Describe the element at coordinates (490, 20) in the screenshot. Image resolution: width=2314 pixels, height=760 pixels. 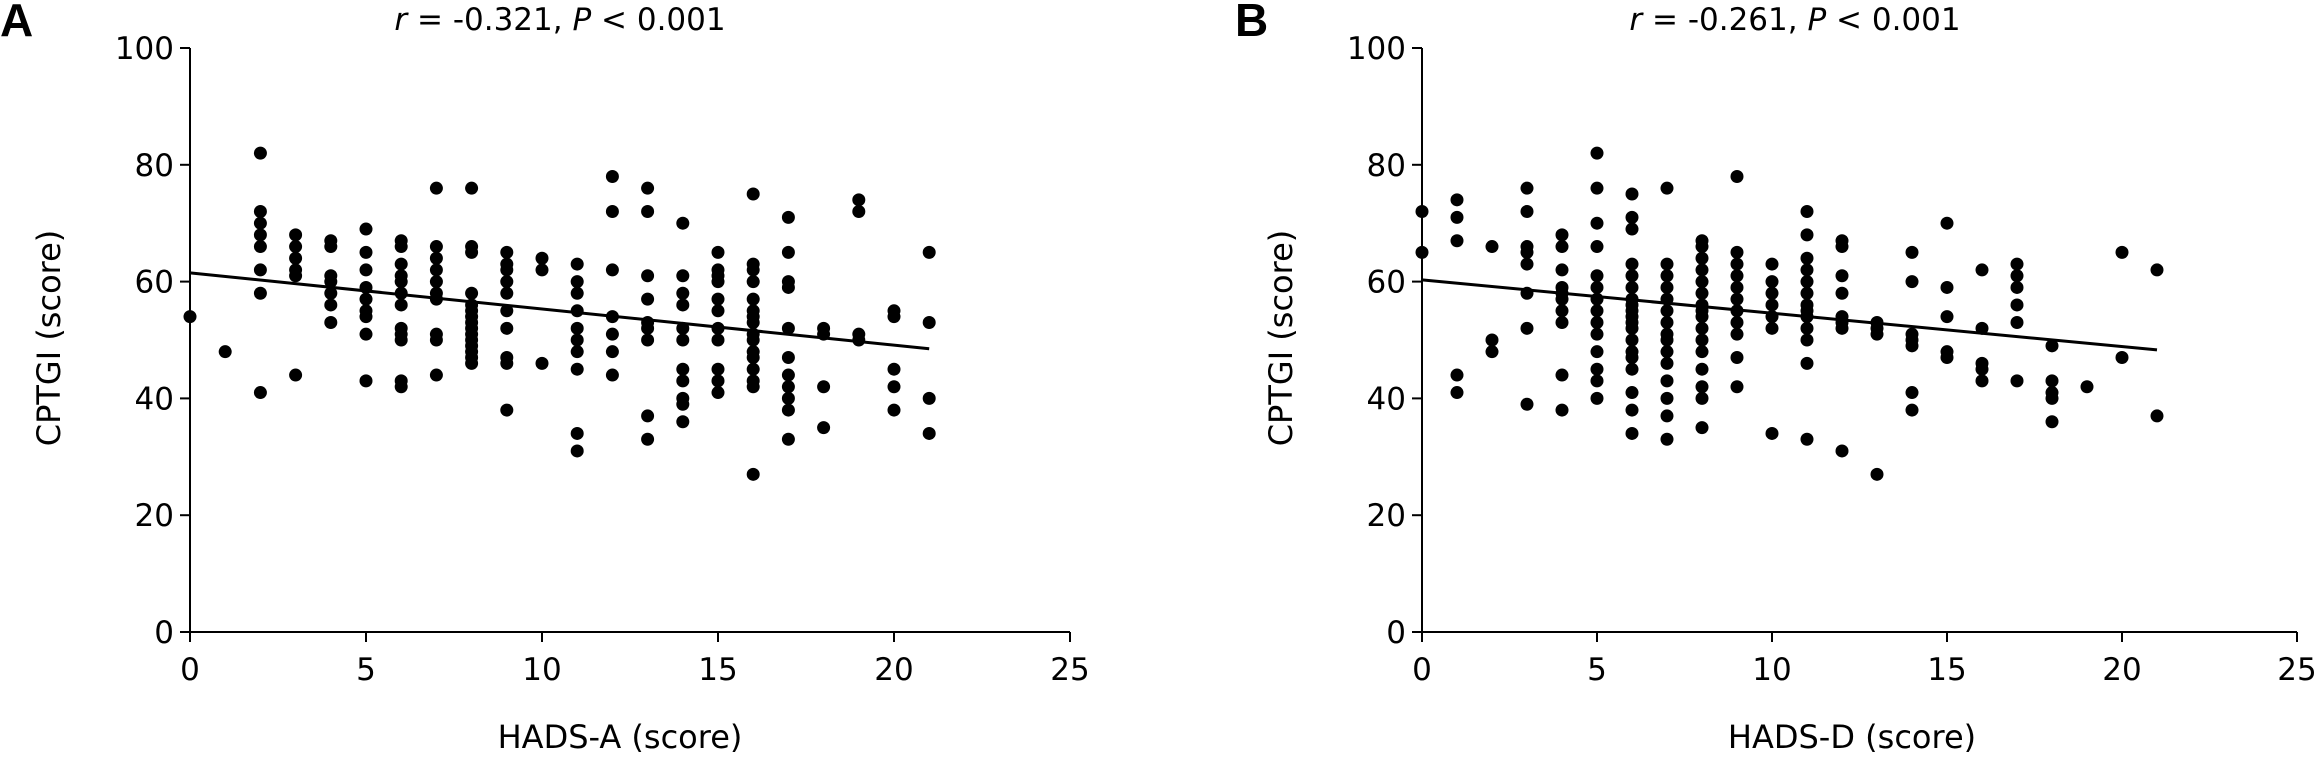
I see `r-value: = -0.321,` at that location.